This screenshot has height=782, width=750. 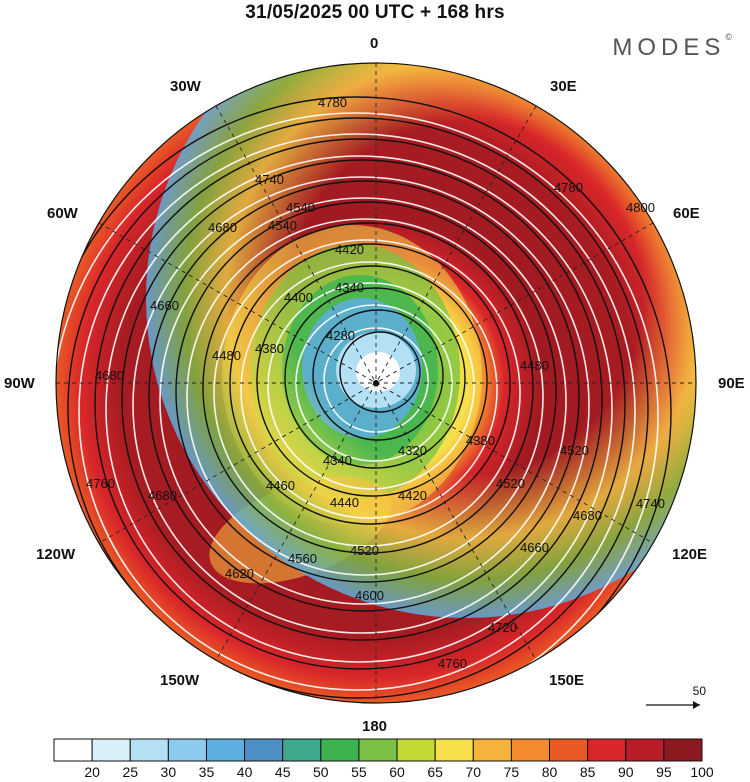 What do you see at coordinates (728, 37) in the screenshot?
I see `copyright-mark: ©` at bounding box center [728, 37].